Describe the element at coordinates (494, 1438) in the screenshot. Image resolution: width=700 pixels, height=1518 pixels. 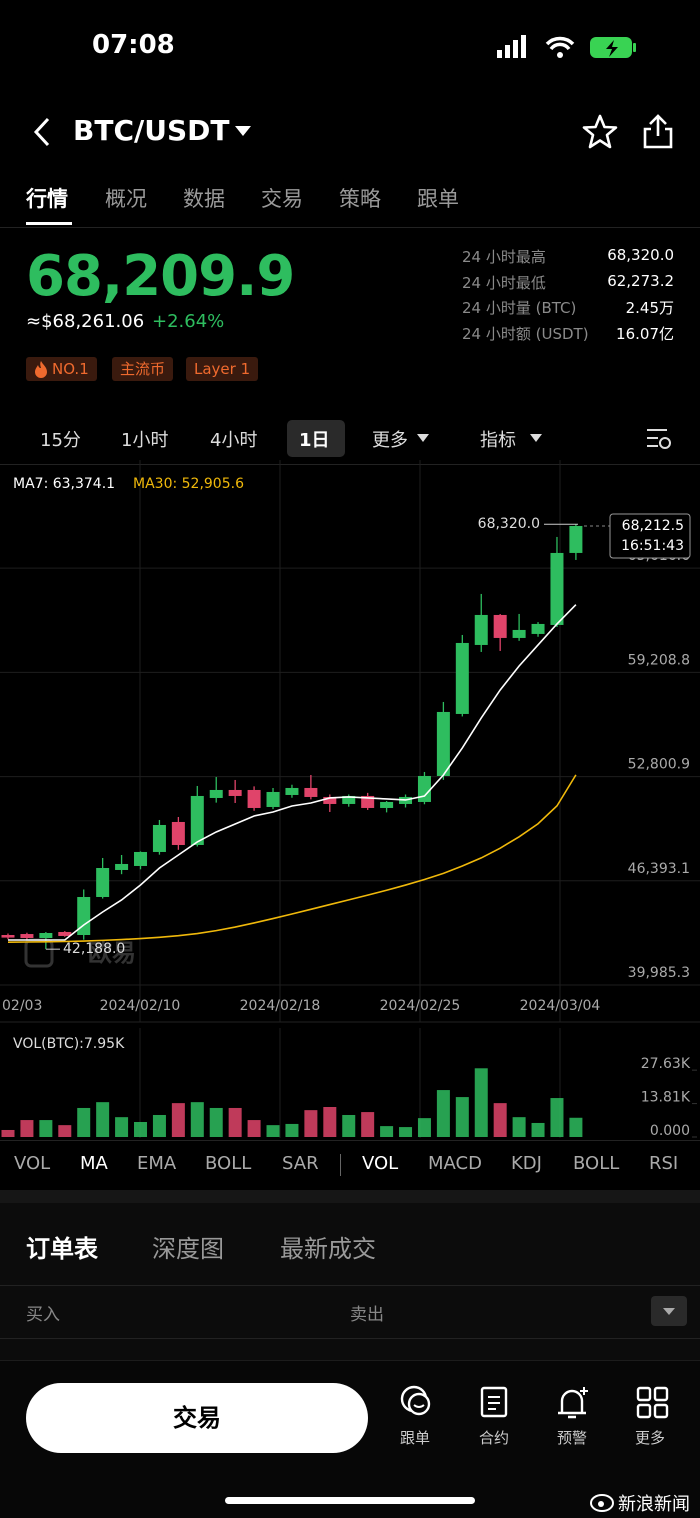
I see `action-label: 合约` at that location.